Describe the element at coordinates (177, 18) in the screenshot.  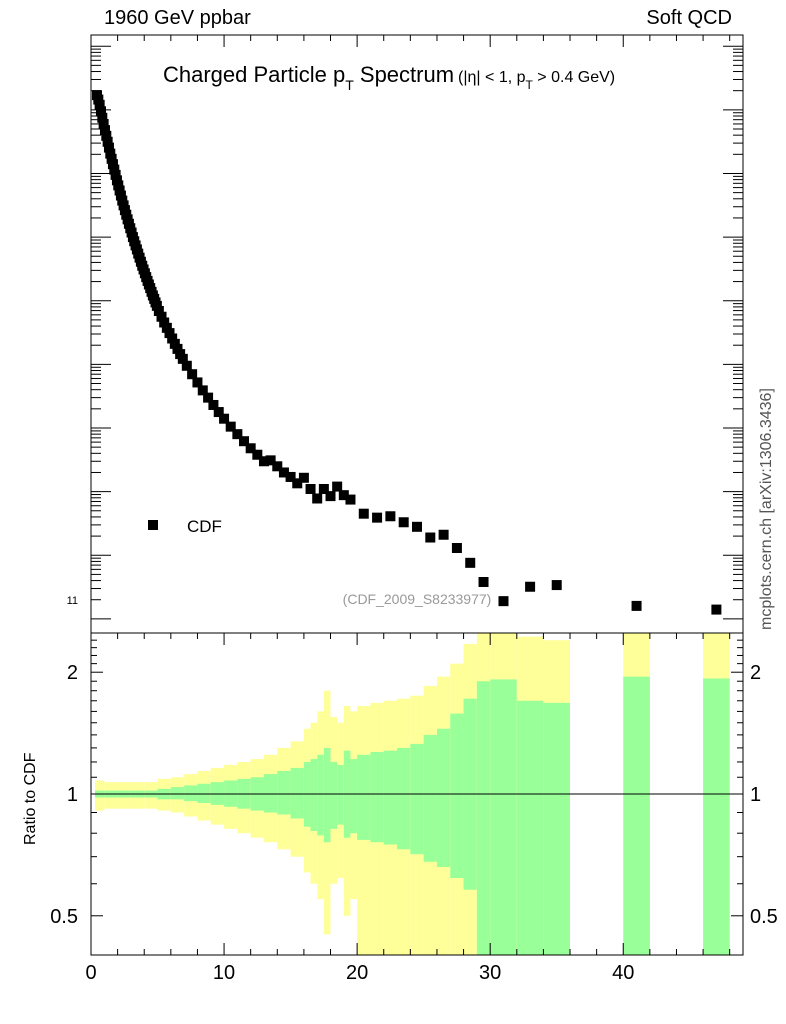
I see `header-energy-label: 1960 GeV ppbar` at that location.